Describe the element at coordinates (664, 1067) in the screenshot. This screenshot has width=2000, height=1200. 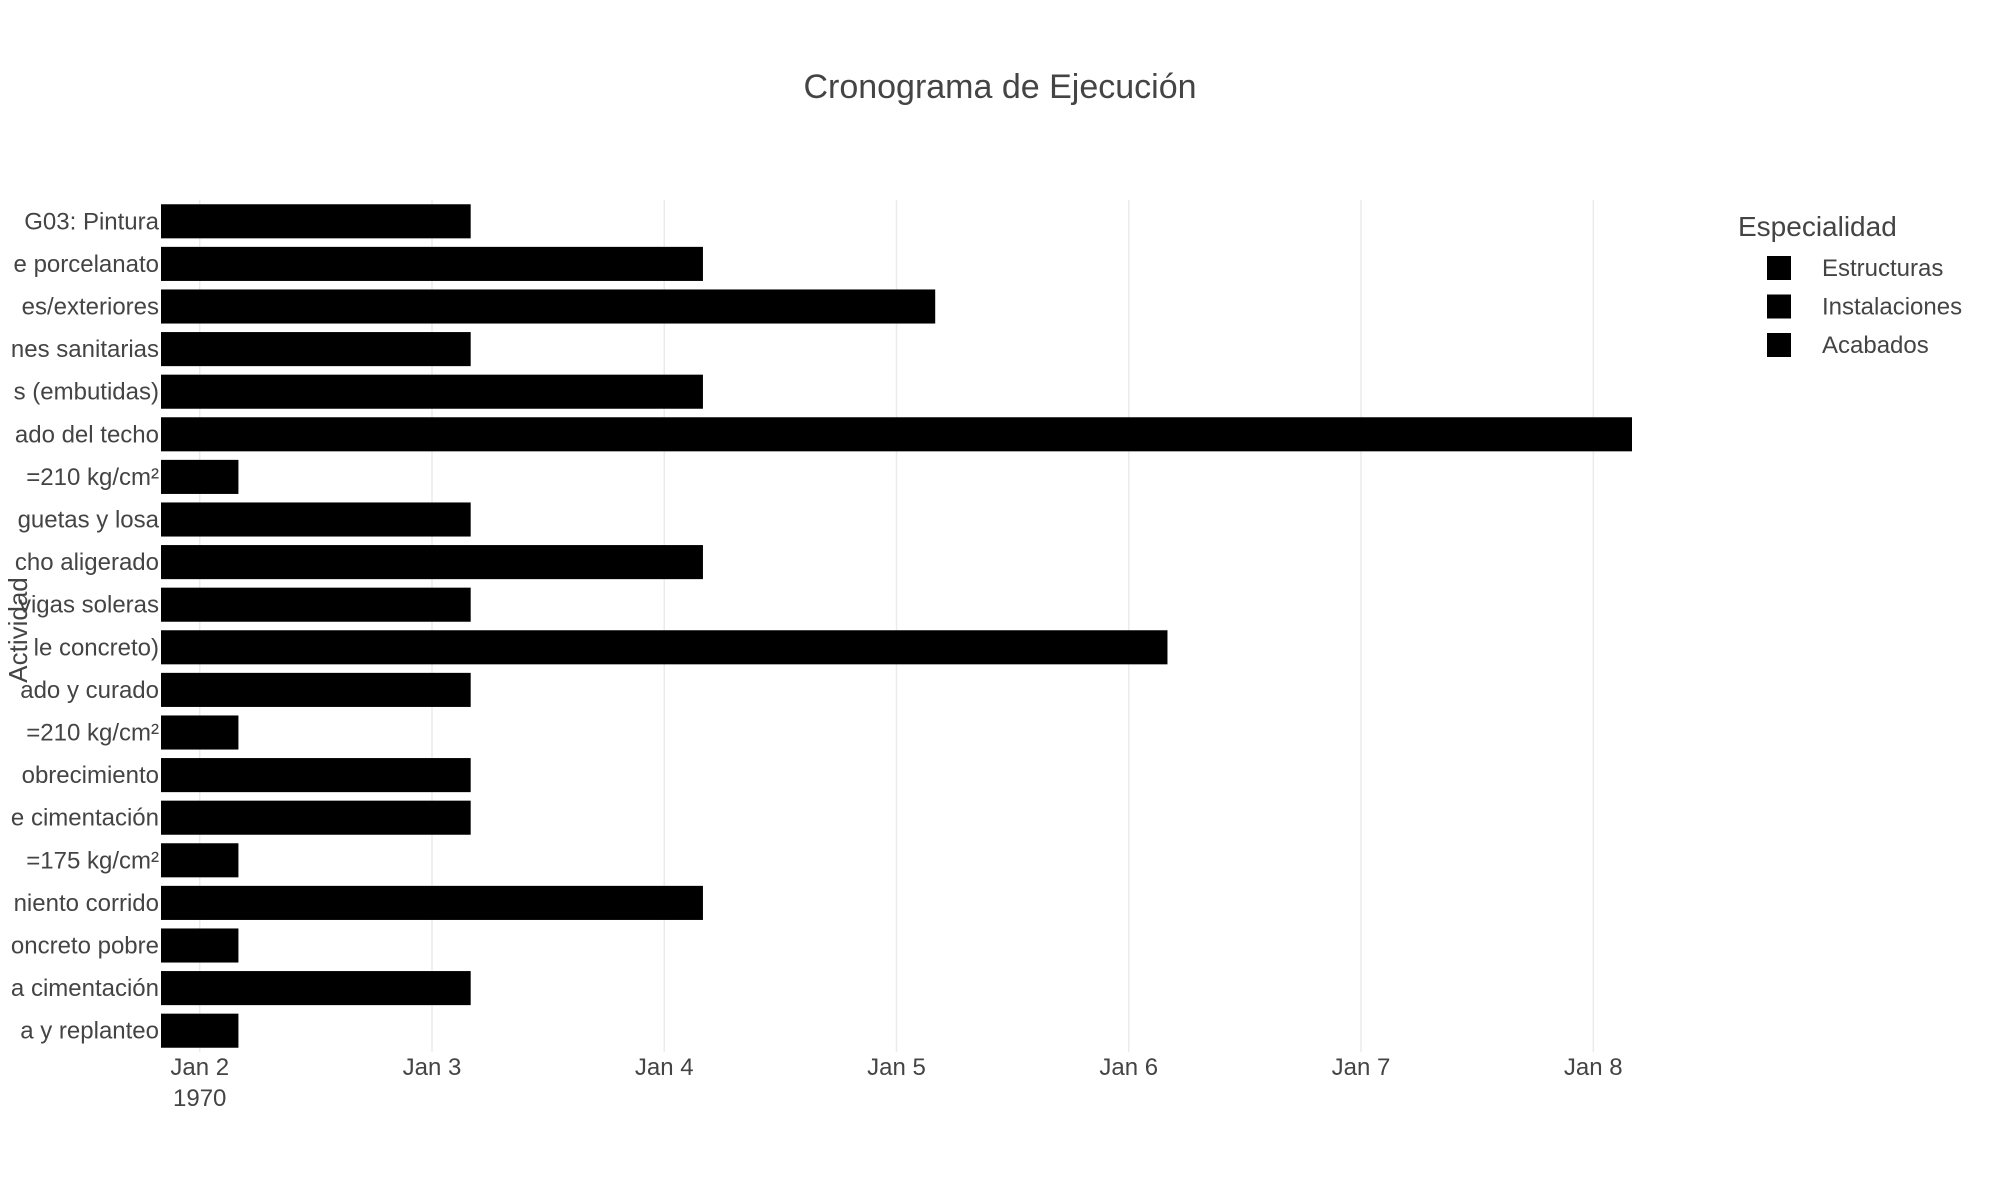
I see `x-tick-label: Jan 4` at that location.